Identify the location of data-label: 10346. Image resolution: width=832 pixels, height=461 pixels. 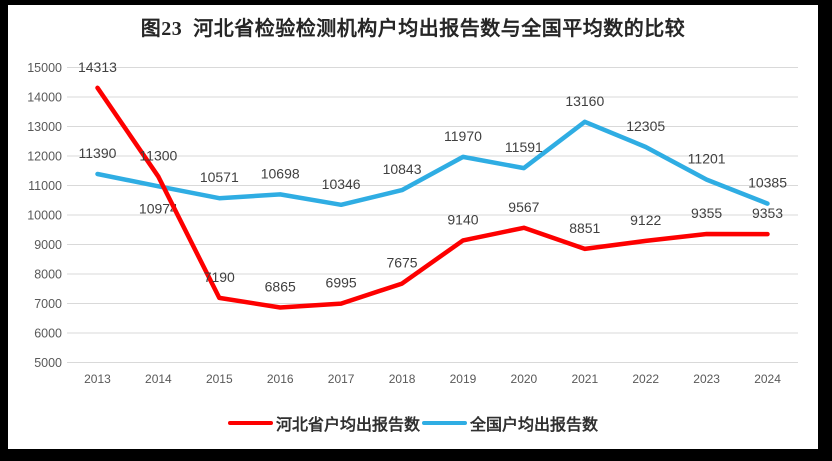
(341, 184).